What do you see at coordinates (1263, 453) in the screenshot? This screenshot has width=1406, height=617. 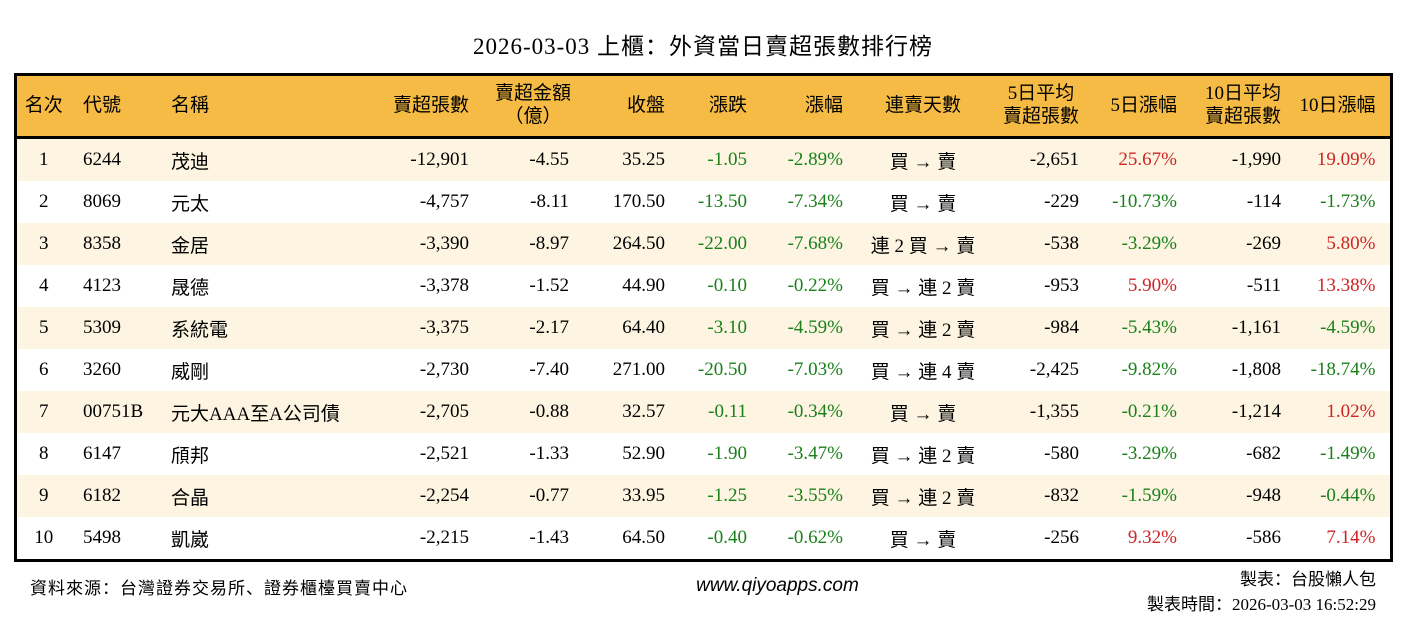 I see `cell-avg10-sell: -682` at bounding box center [1263, 453].